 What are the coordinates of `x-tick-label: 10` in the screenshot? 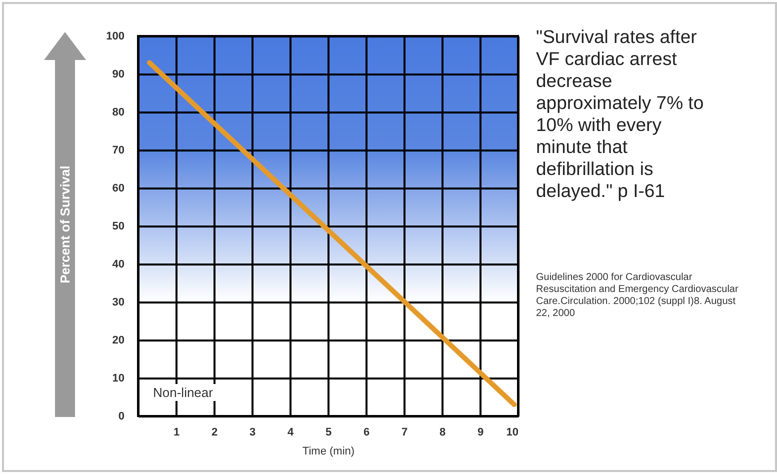 It's located at (512, 432).